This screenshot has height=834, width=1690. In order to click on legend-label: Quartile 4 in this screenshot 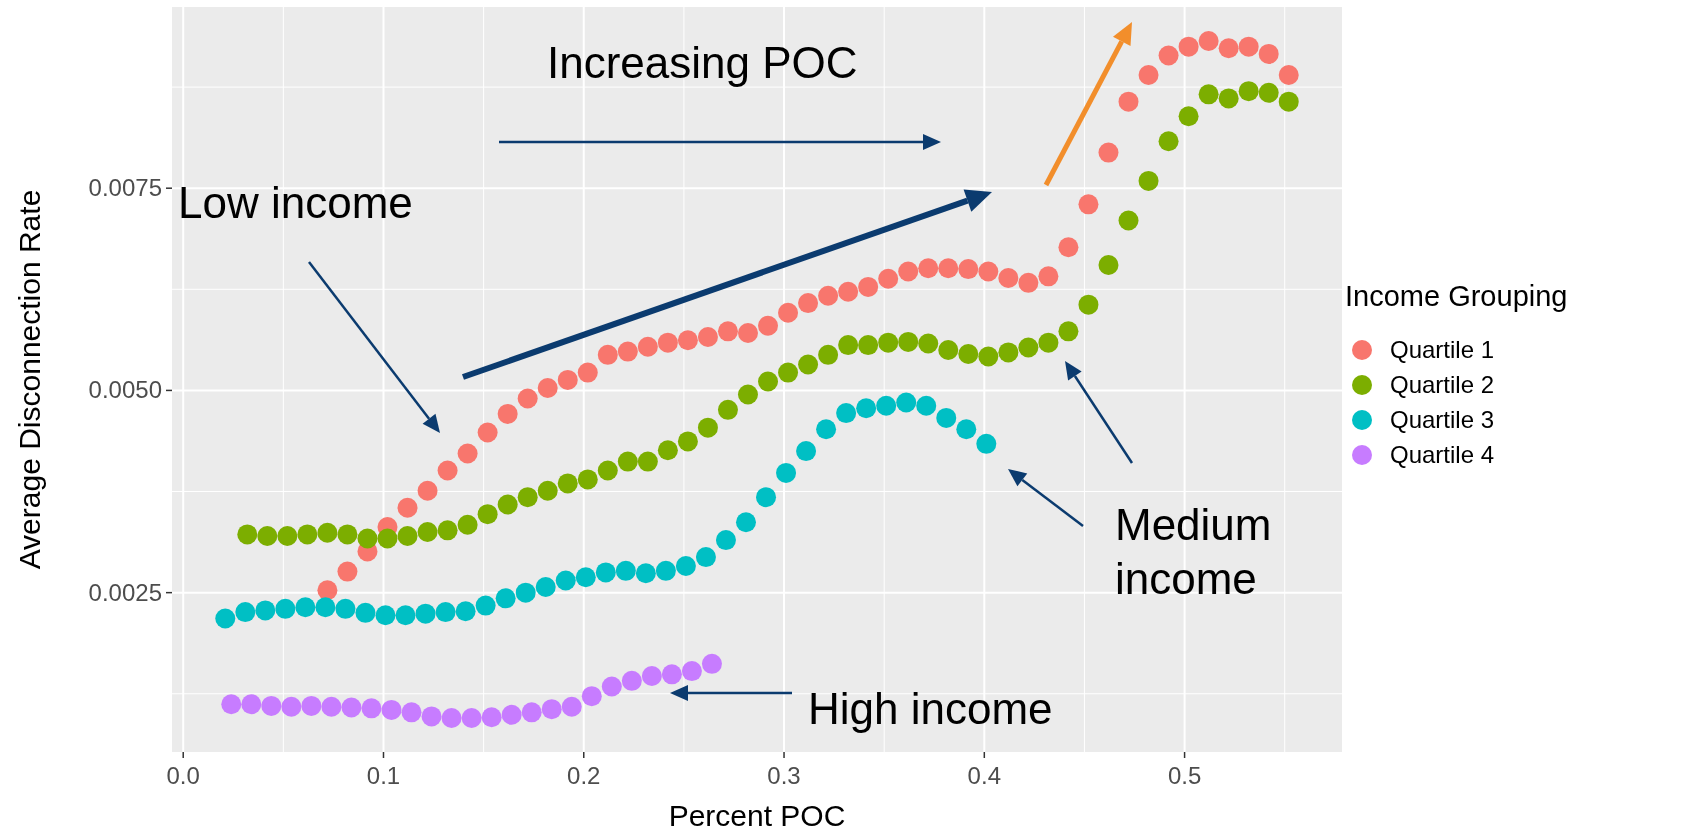, I will do `click(1442, 454)`.